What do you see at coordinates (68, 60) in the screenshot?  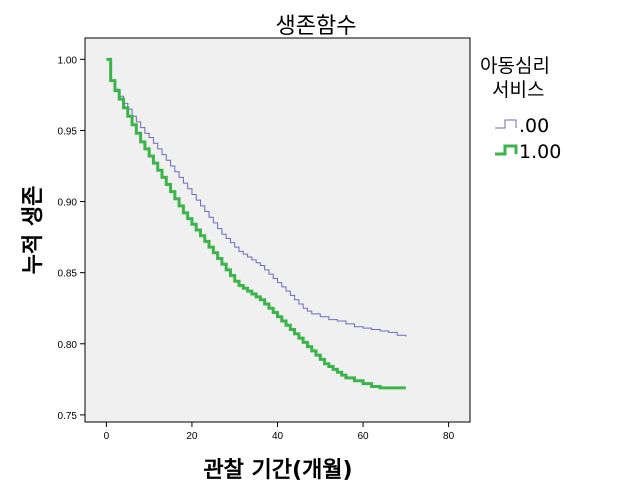 I see `y-tick-label: 1.00` at bounding box center [68, 60].